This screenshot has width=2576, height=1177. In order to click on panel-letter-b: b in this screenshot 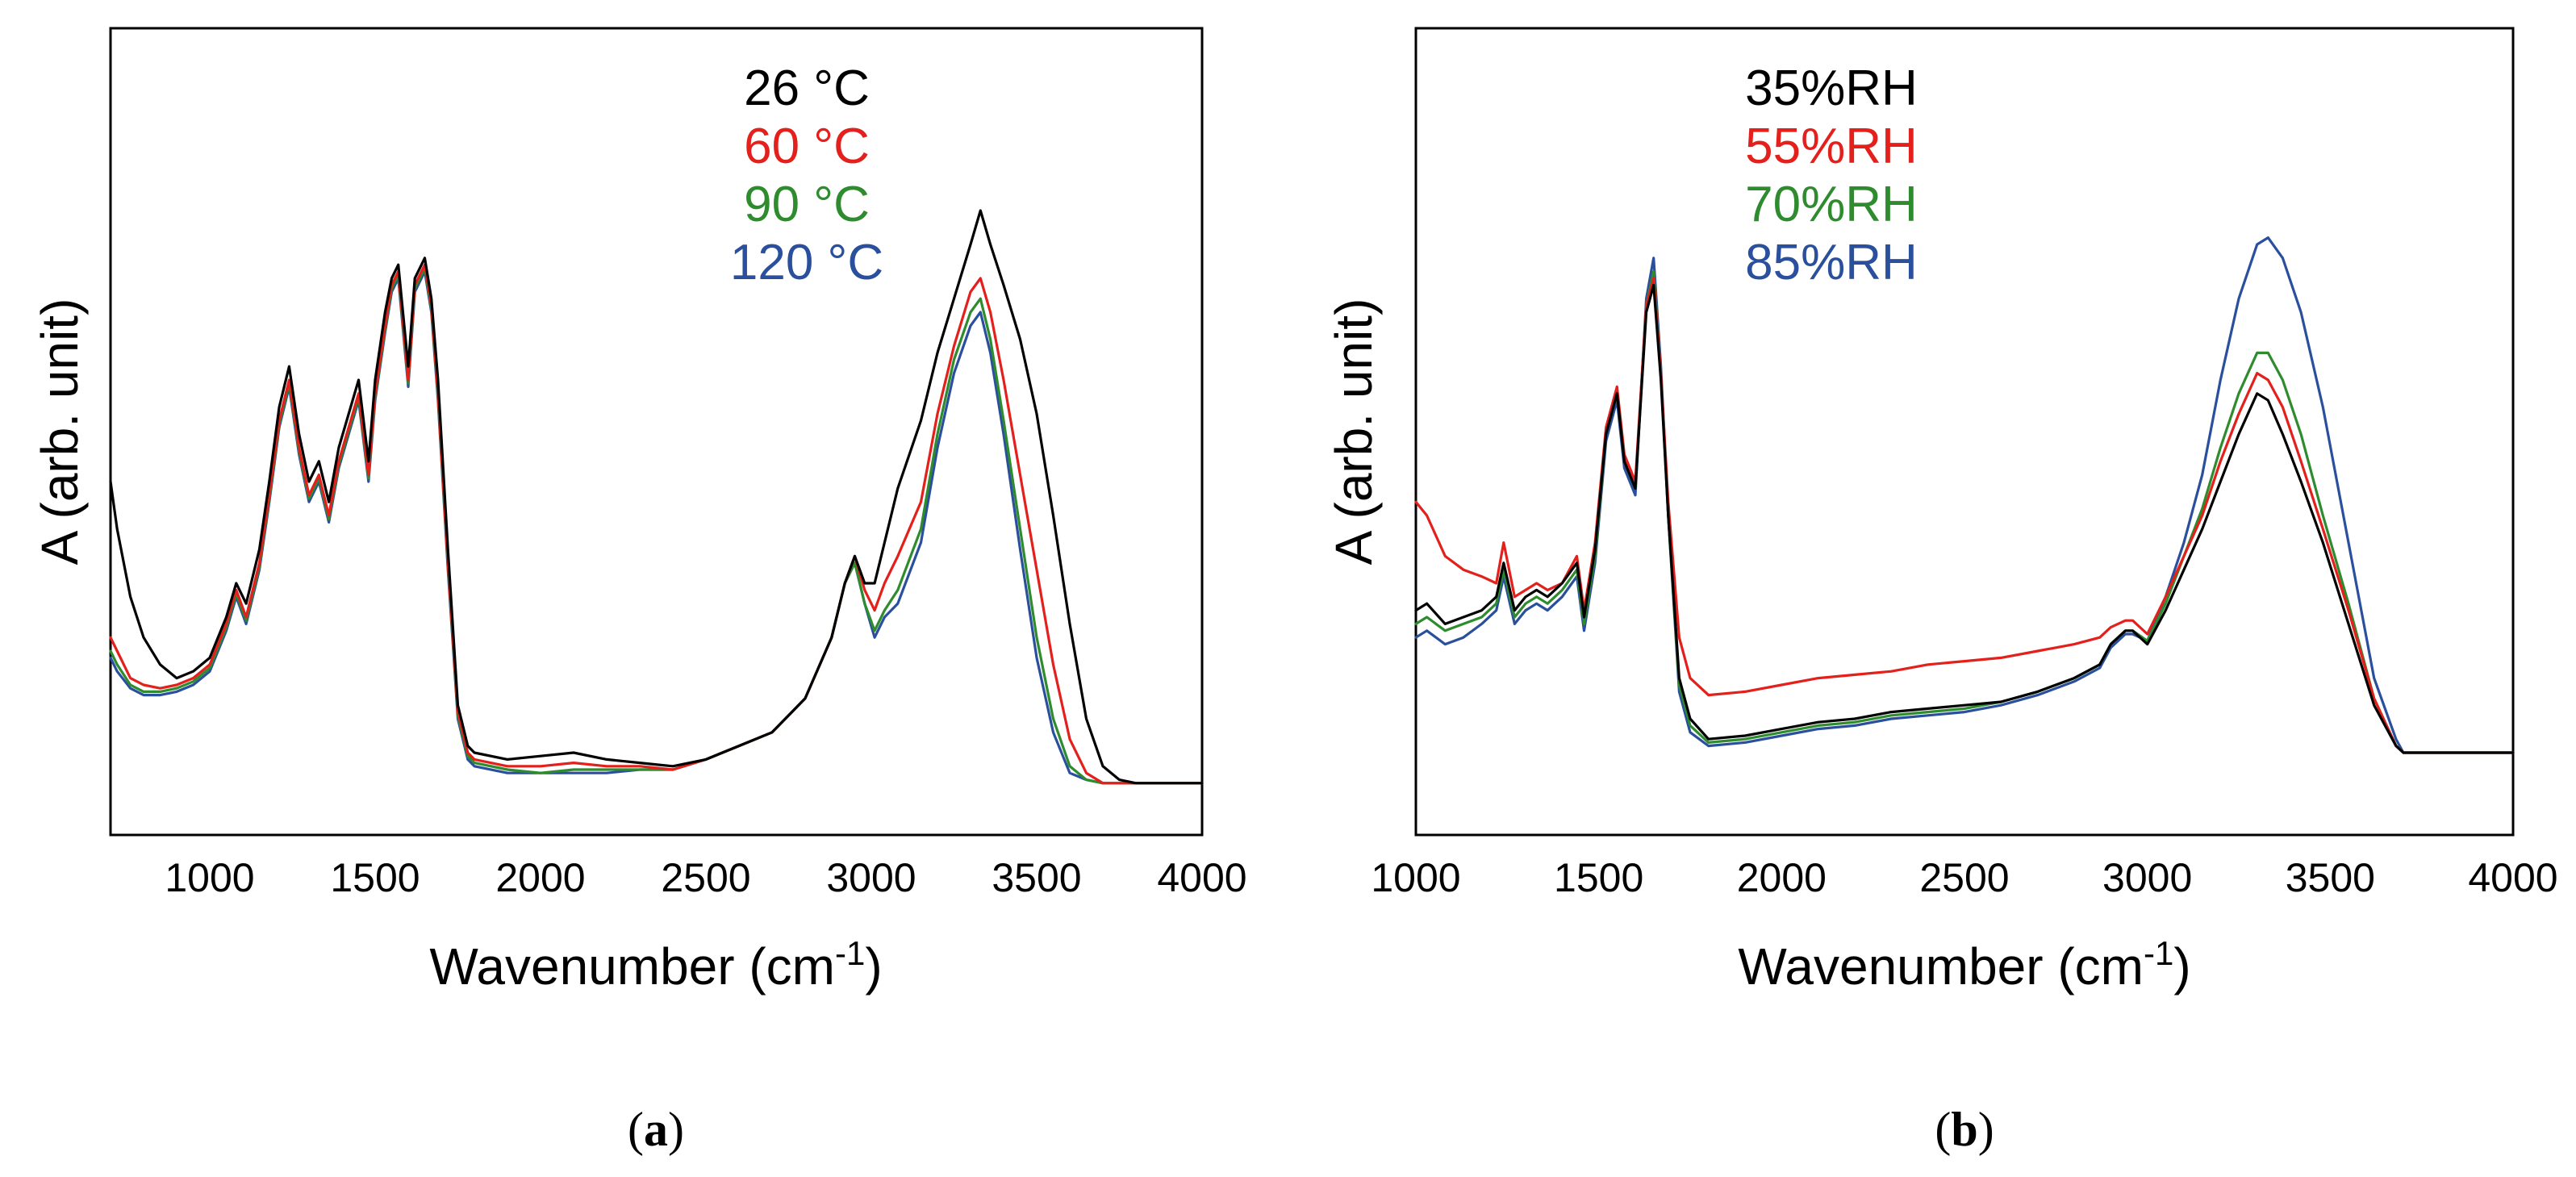, I will do `click(1964, 1129)`.